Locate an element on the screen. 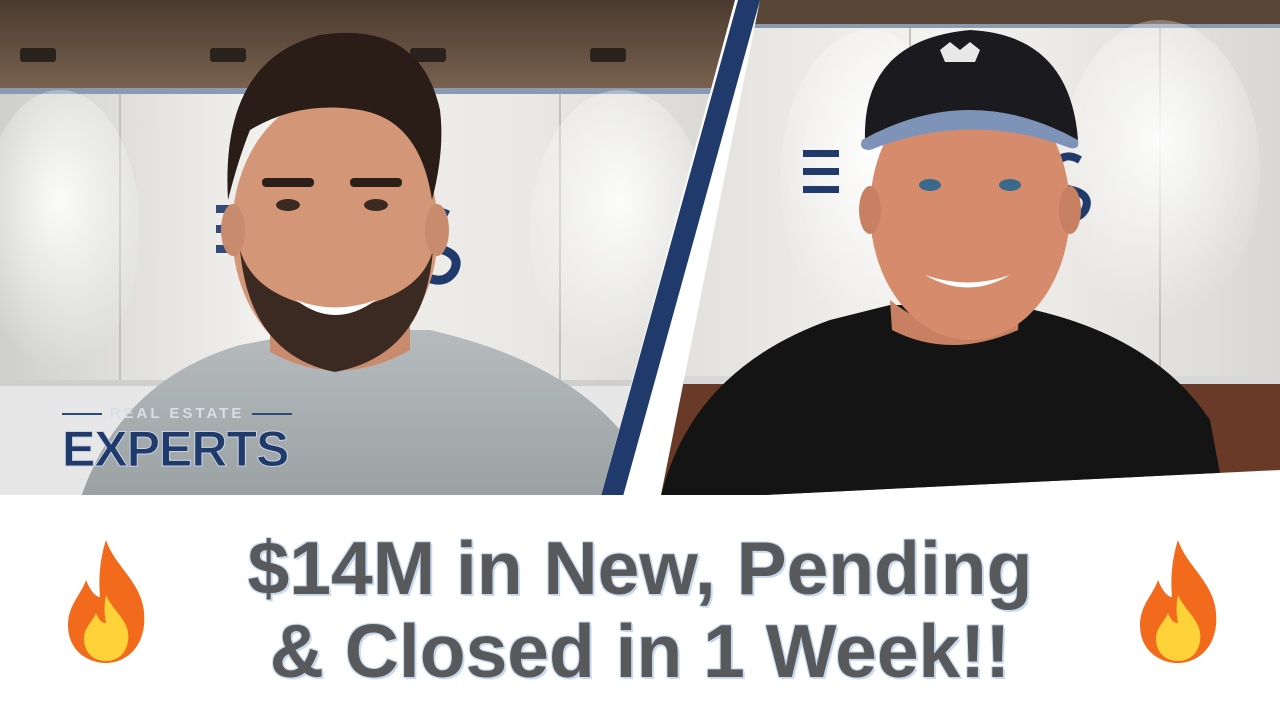 This screenshot has width=1280, height=720. brand-logo: REAL ESTATE EXPERTS is located at coordinates (181, 445).